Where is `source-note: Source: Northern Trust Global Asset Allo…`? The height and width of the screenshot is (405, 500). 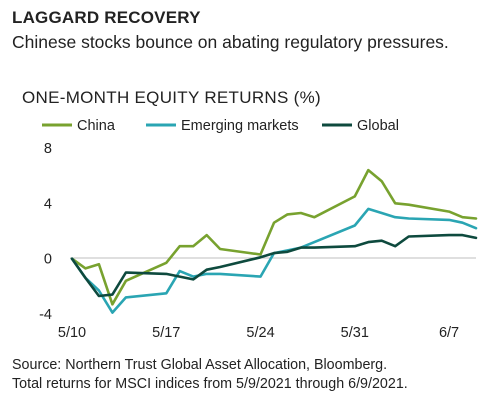
source-note: Source: Northern Trust Global Asset Allo… is located at coordinates (255, 375).